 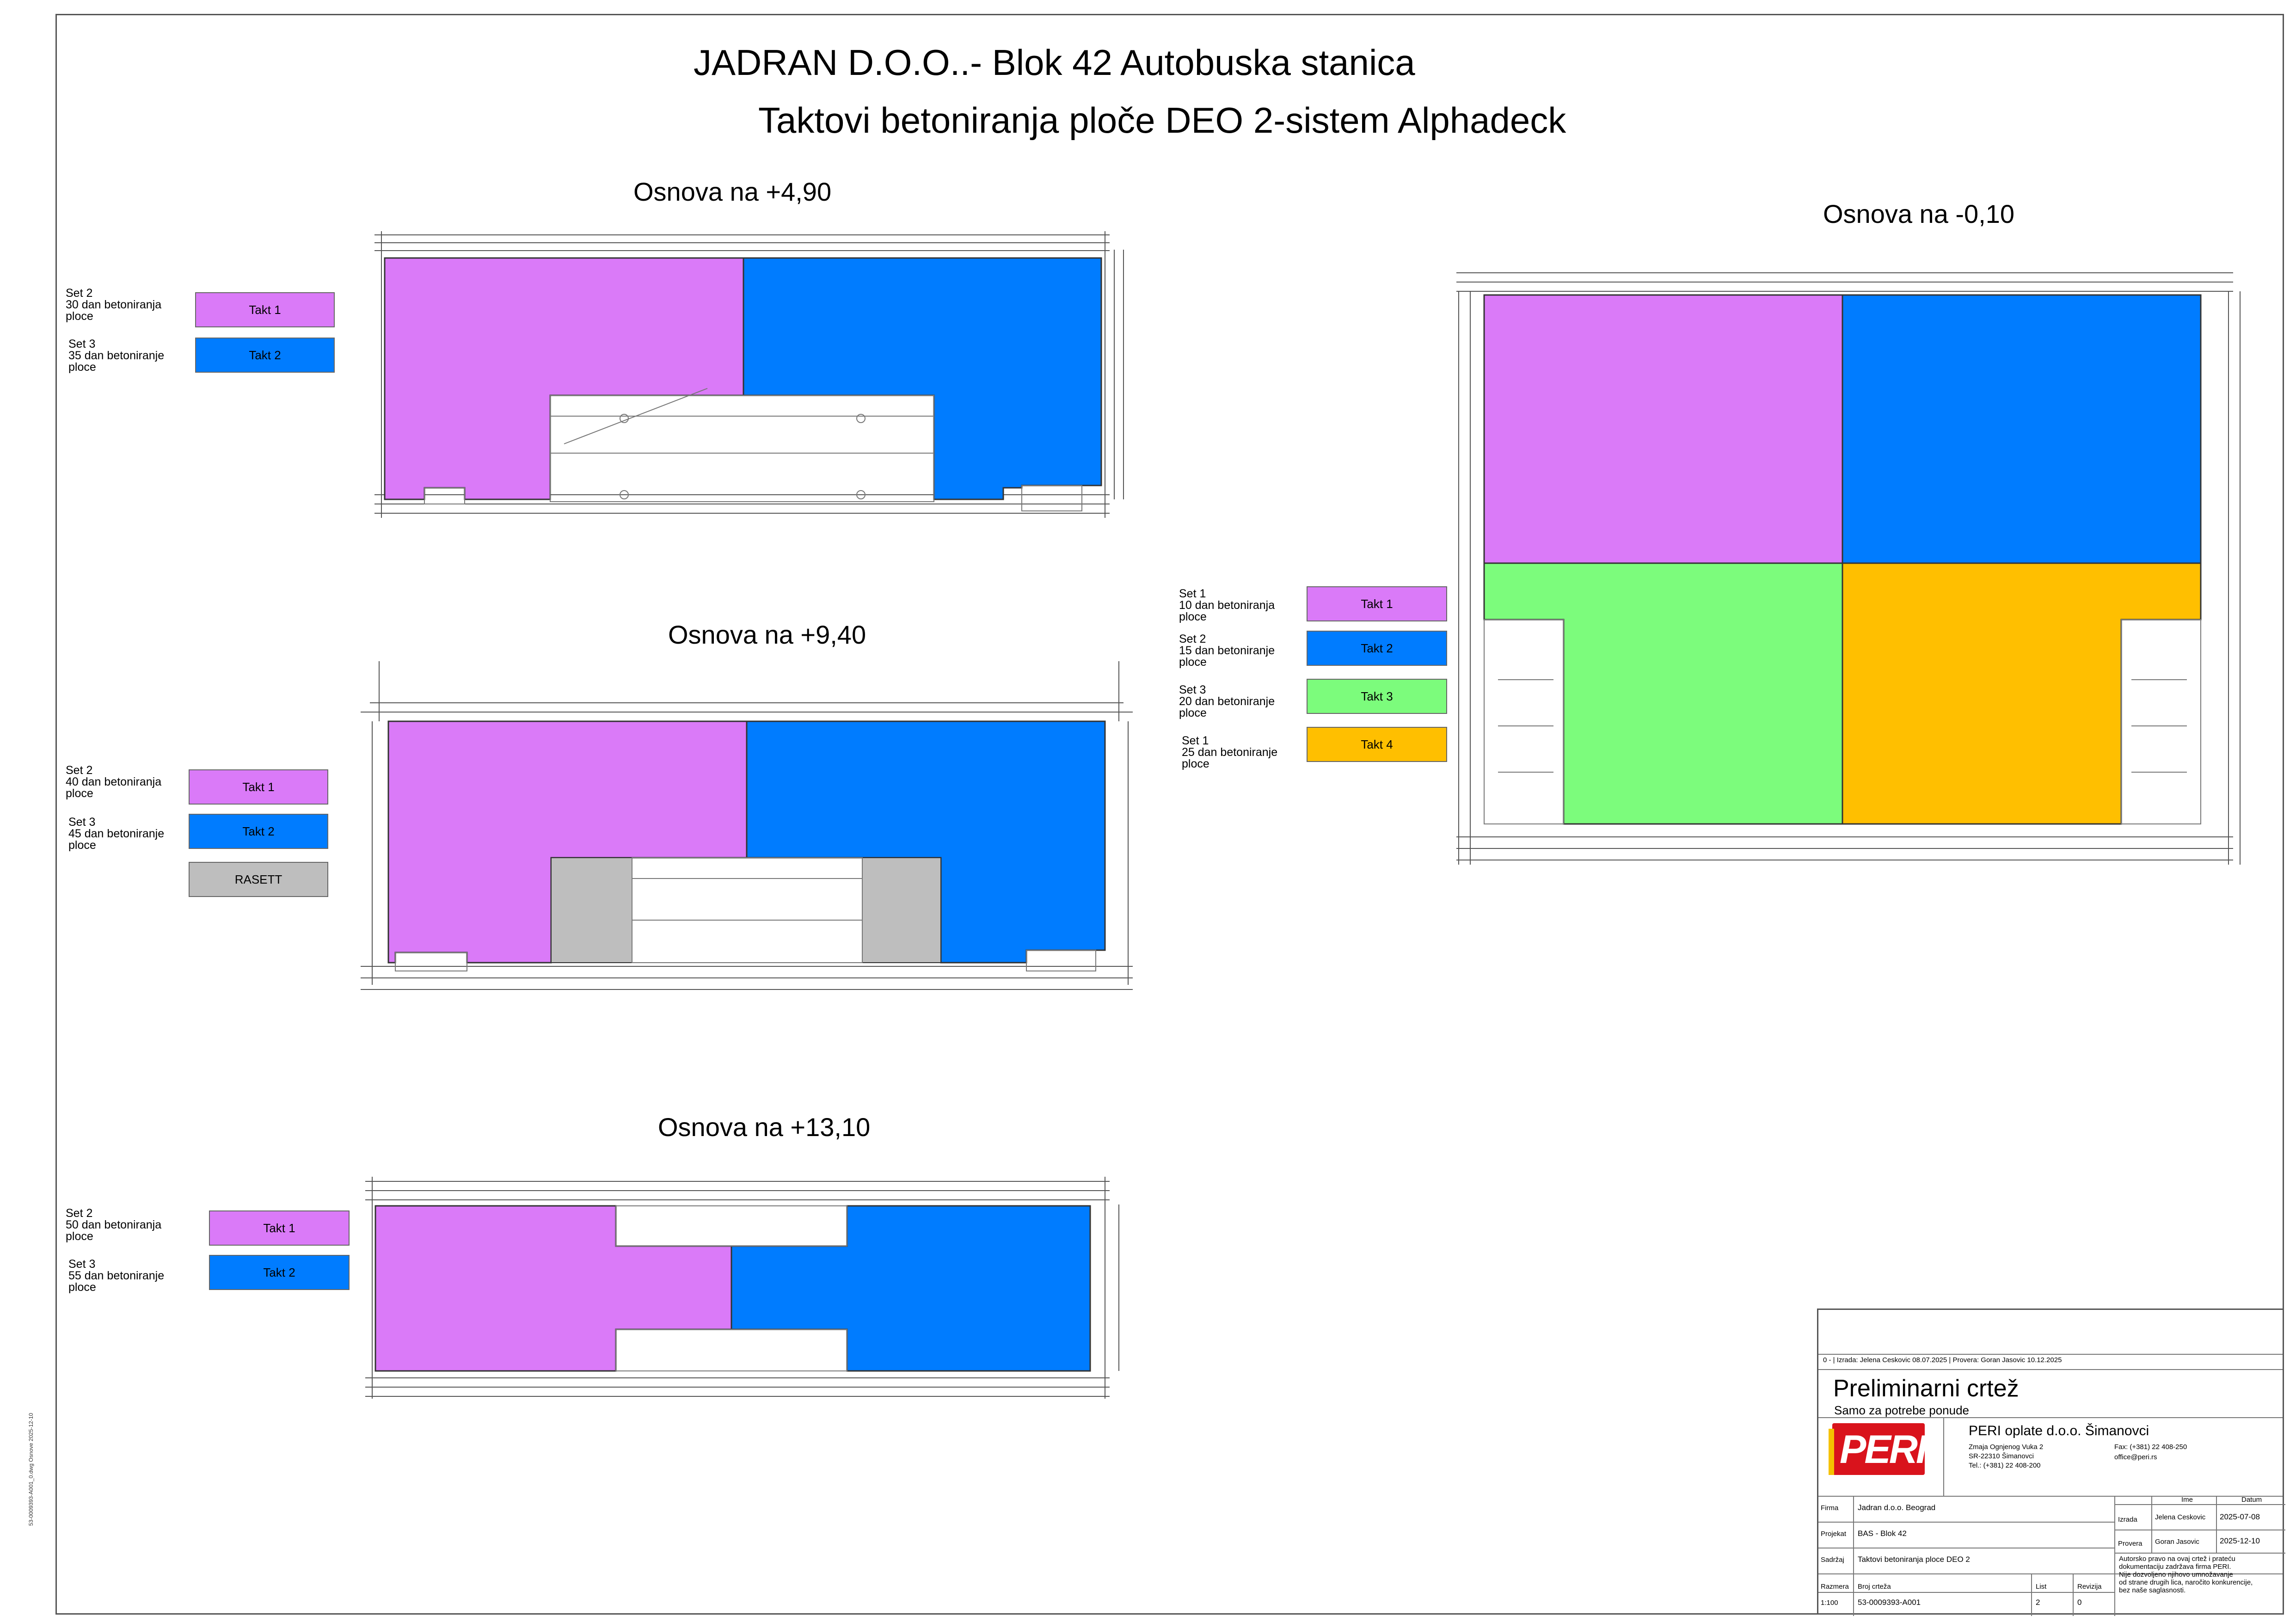 I want to click on legend-set-label: Set 2 40 dan betoniranja ploce, so click(x=114, y=782).